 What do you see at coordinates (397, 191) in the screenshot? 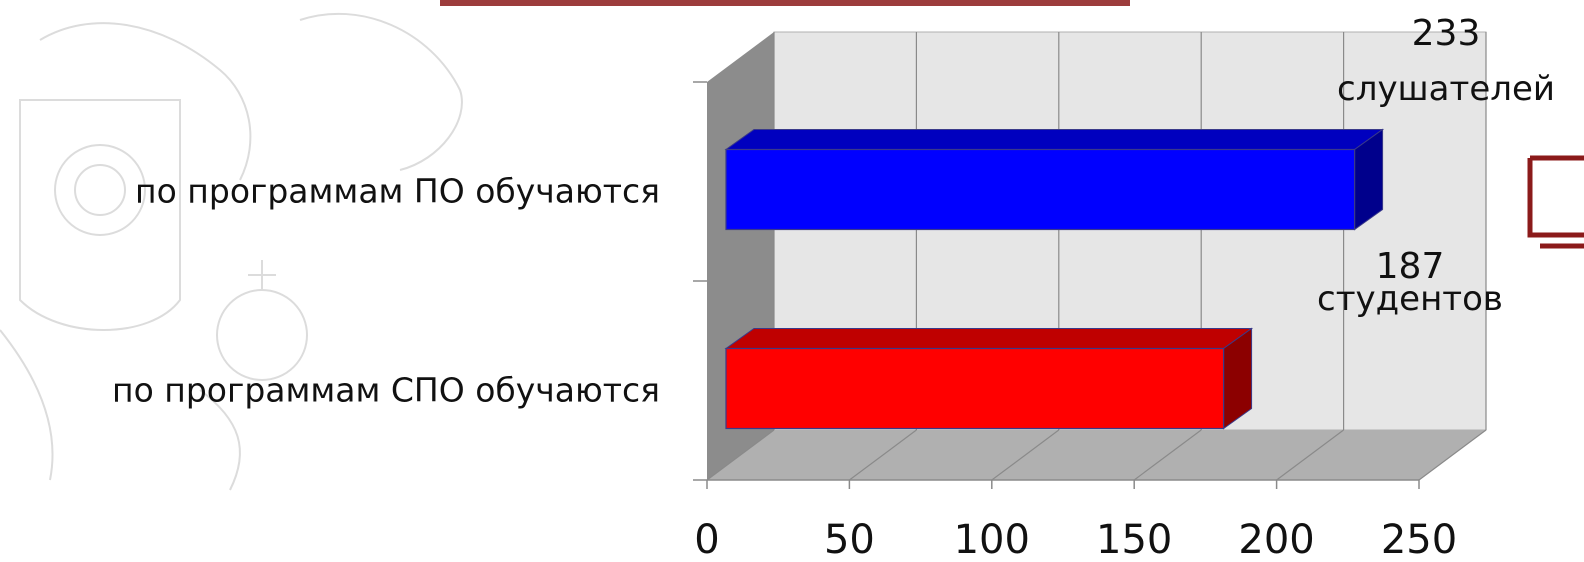
I see `category-label: по программам ПО обучаются` at bounding box center [397, 191].